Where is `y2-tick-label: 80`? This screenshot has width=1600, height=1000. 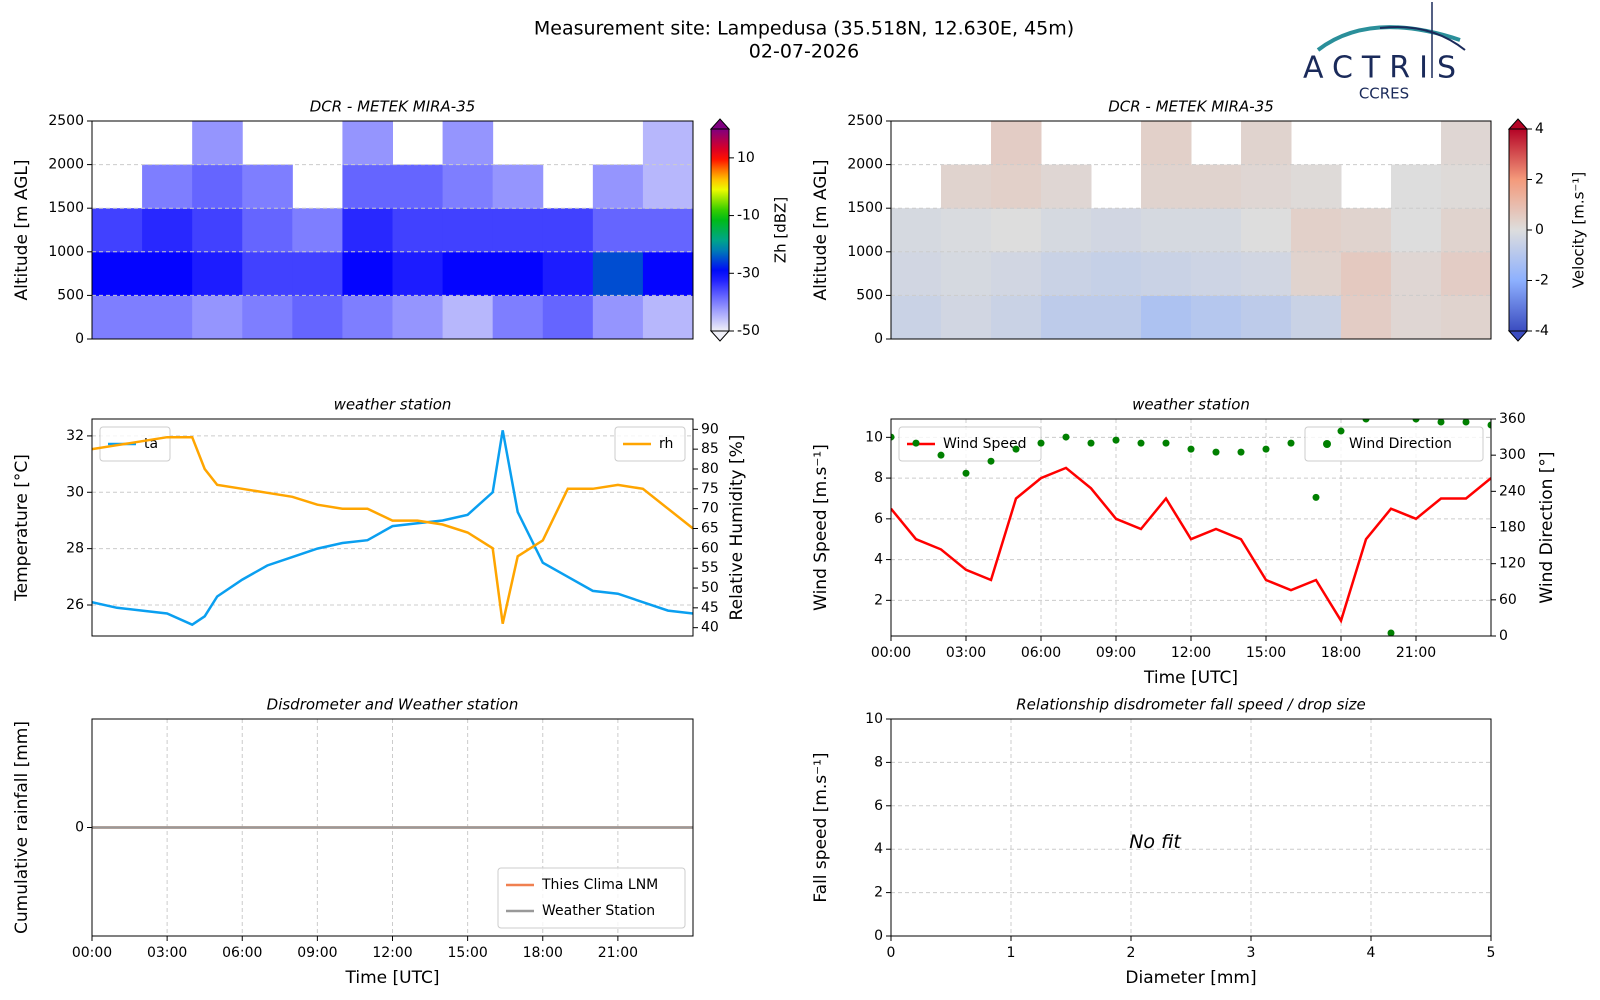 y2-tick-label: 80 is located at coordinates (710, 469).